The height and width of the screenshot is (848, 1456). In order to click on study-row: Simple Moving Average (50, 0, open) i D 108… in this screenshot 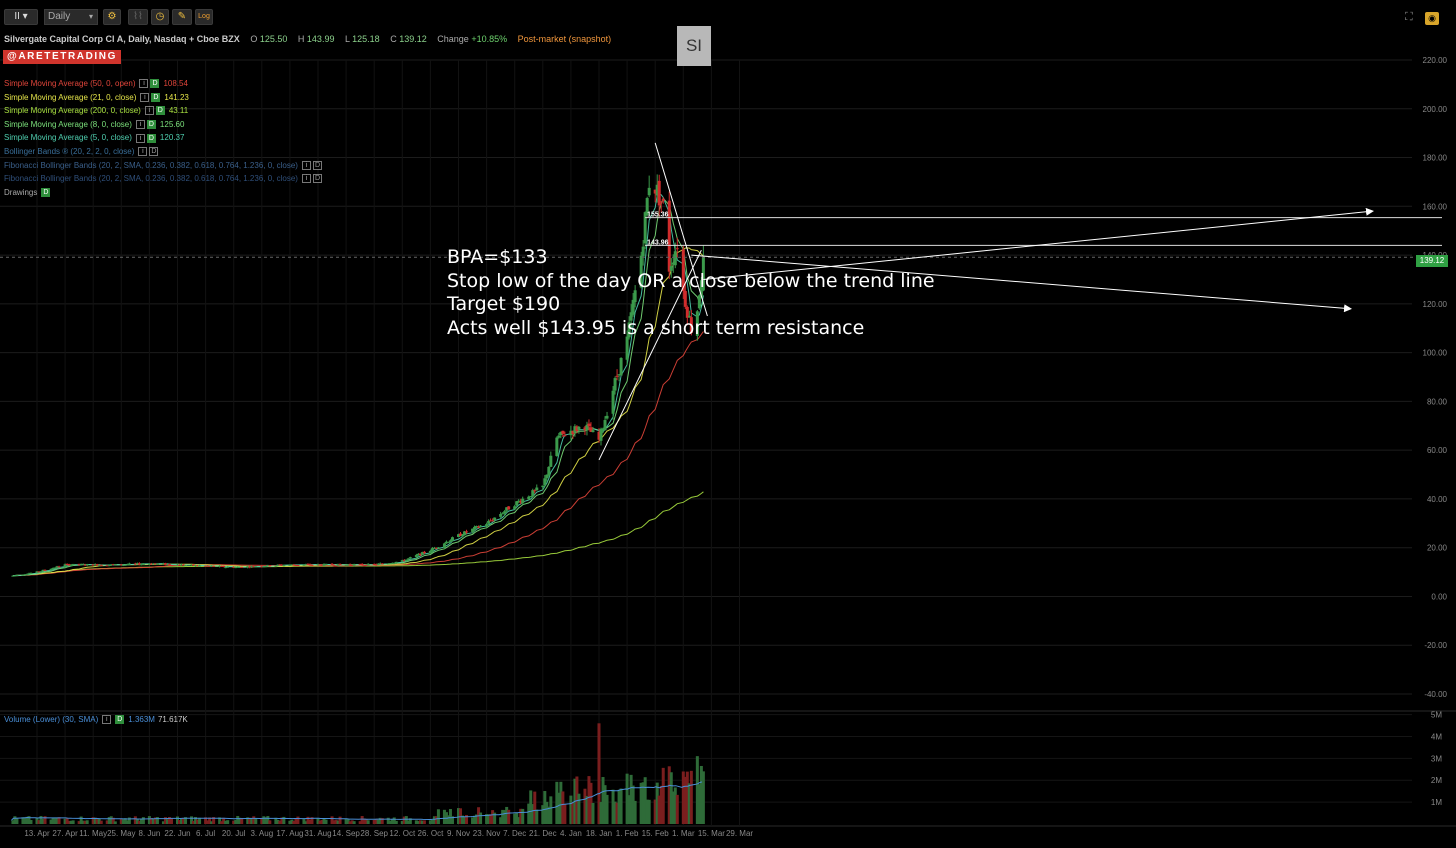, I will do `click(165, 84)`.